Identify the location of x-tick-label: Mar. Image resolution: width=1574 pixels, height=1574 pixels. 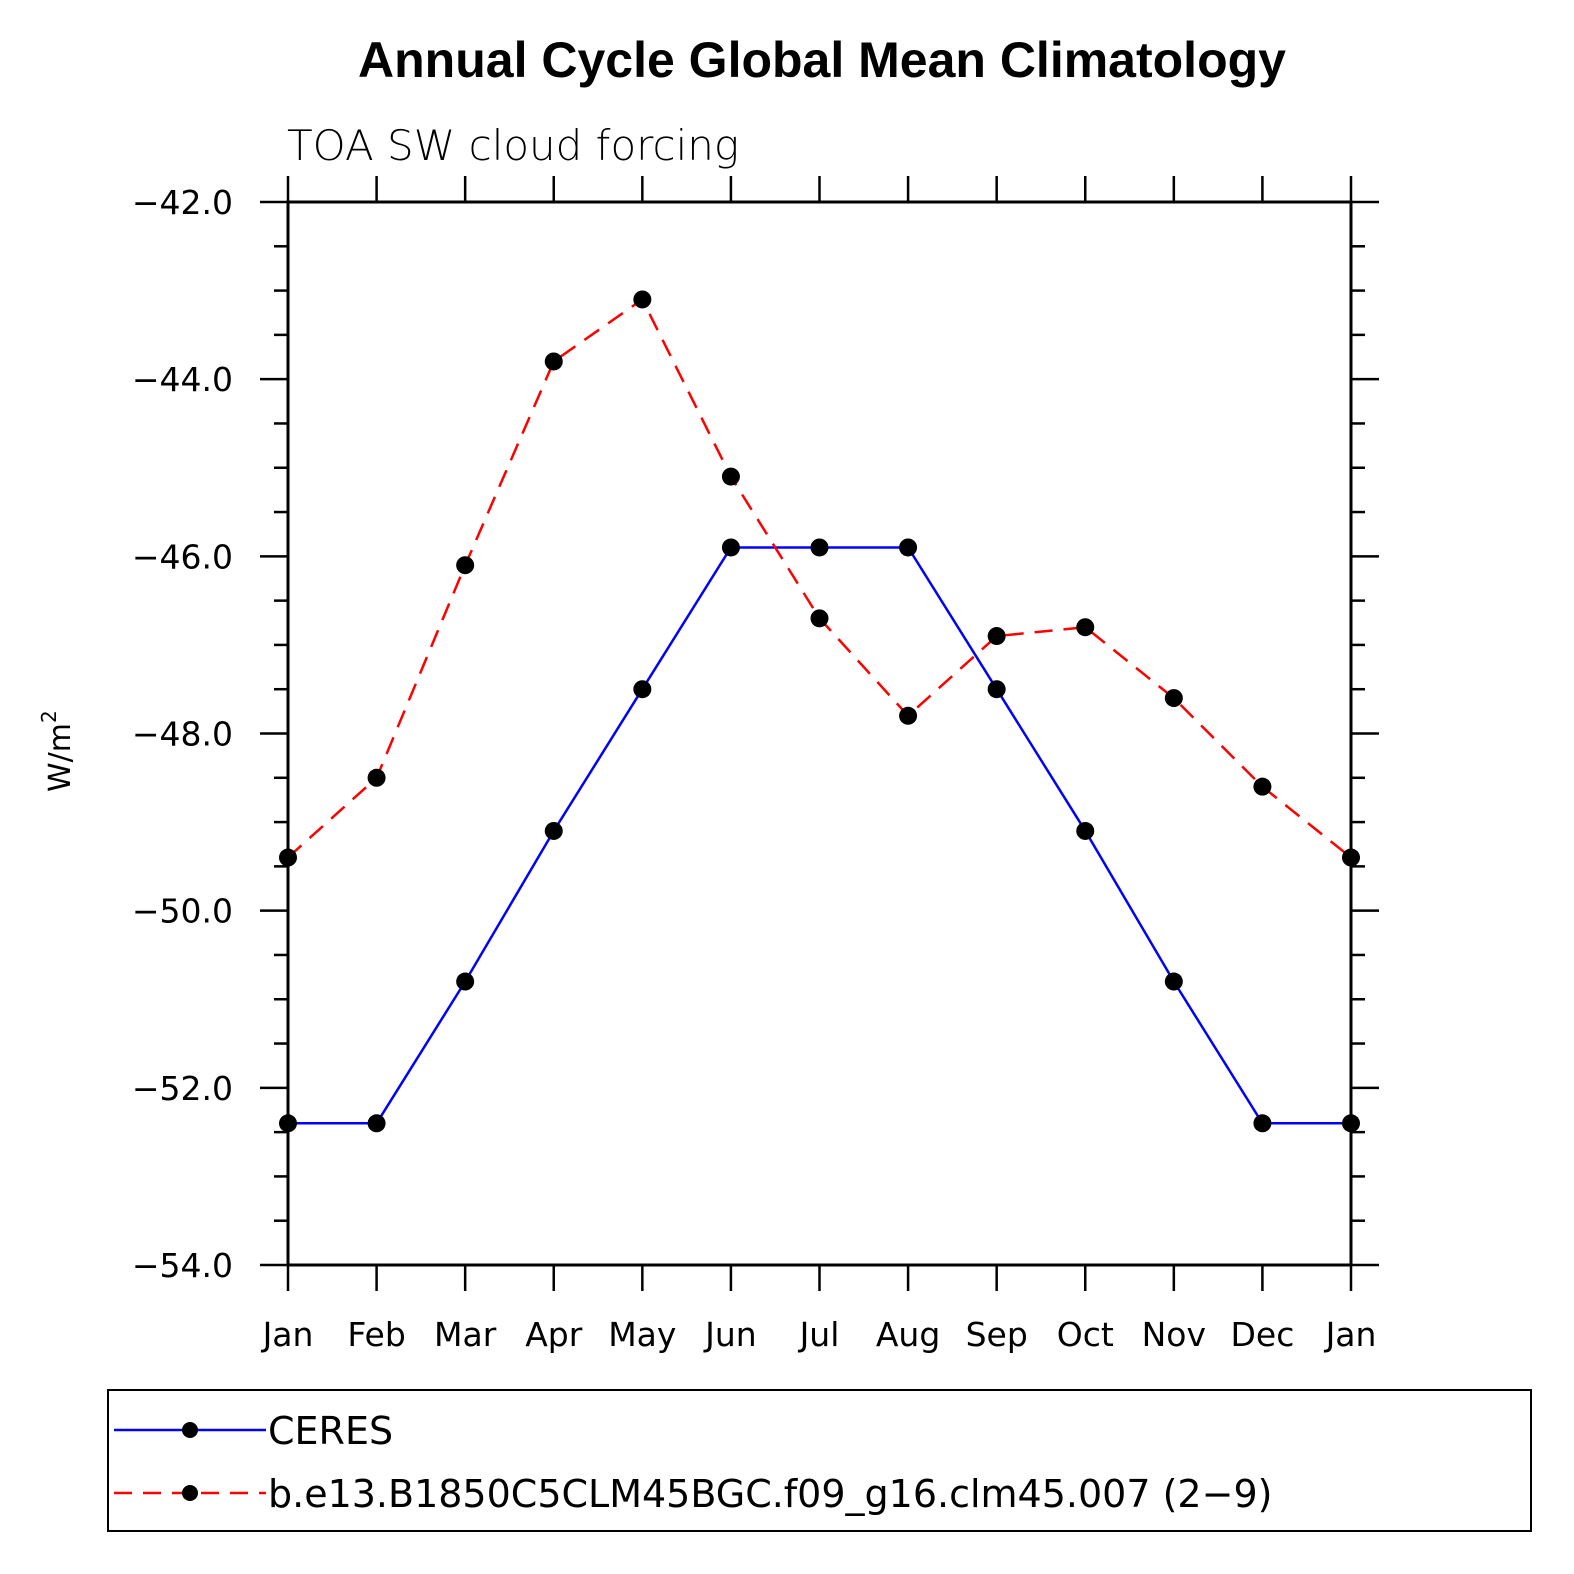
(465, 1334).